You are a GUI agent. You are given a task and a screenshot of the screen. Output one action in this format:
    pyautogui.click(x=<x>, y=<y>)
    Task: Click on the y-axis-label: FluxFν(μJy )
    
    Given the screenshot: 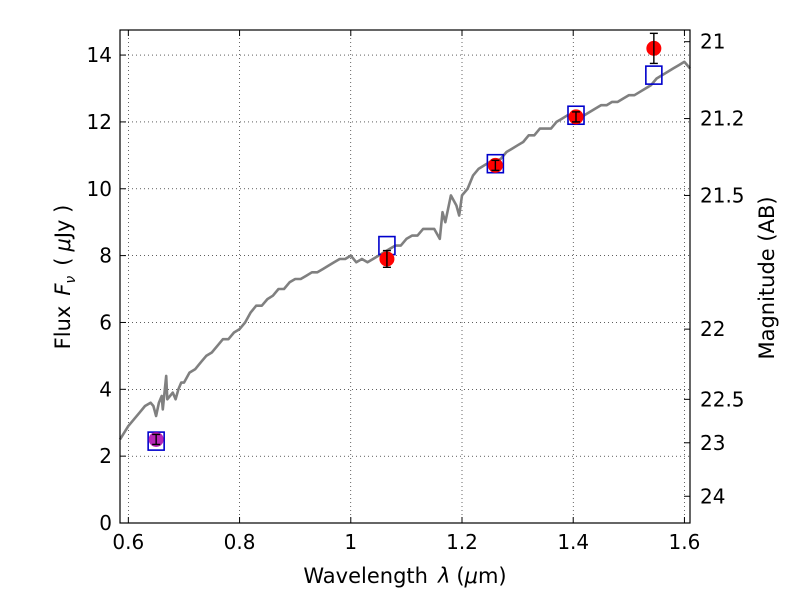 What is the action you would take?
    pyautogui.click(x=65, y=277)
    